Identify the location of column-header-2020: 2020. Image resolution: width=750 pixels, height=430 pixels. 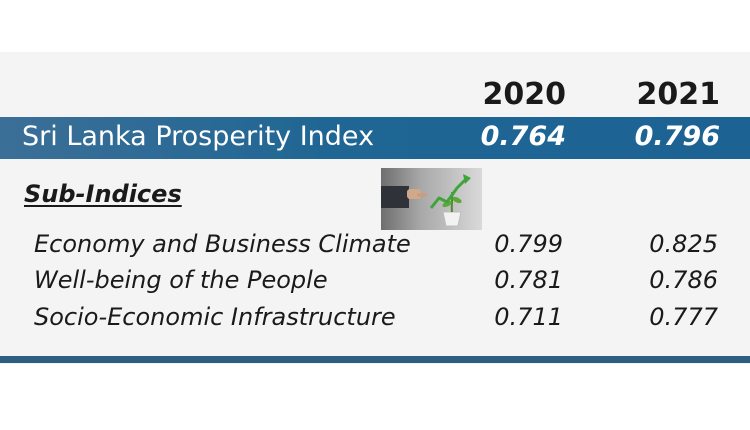
(524, 94).